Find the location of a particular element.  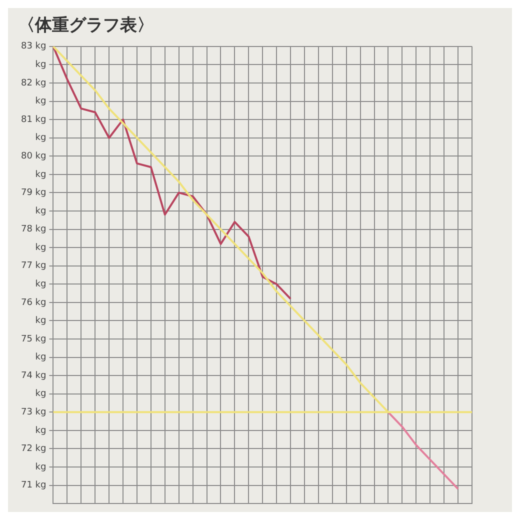

y-tick-label: 82 kg is located at coordinates (33, 83).